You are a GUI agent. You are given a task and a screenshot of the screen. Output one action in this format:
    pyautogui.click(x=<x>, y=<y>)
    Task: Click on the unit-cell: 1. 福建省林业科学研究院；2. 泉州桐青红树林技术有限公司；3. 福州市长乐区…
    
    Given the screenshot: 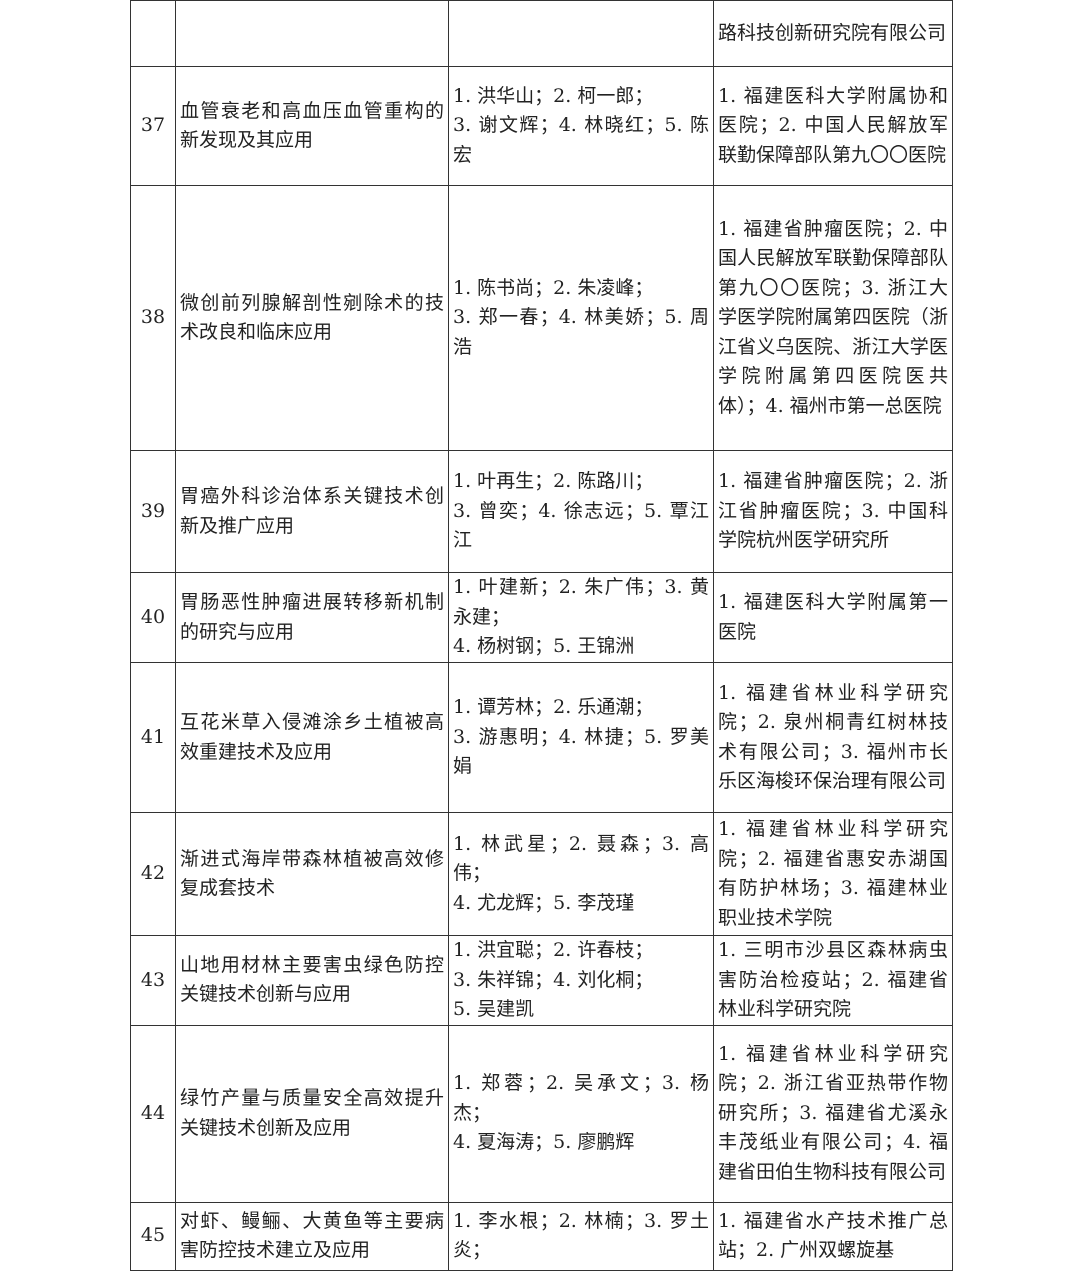 What is the action you would take?
    pyautogui.click(x=833, y=737)
    